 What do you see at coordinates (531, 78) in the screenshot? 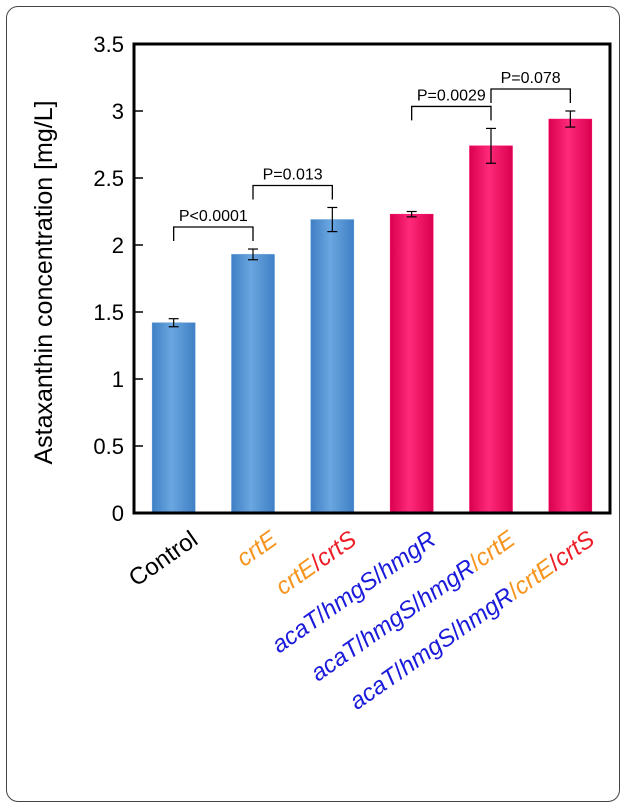
I see `p-value-label: P=0.078` at bounding box center [531, 78].